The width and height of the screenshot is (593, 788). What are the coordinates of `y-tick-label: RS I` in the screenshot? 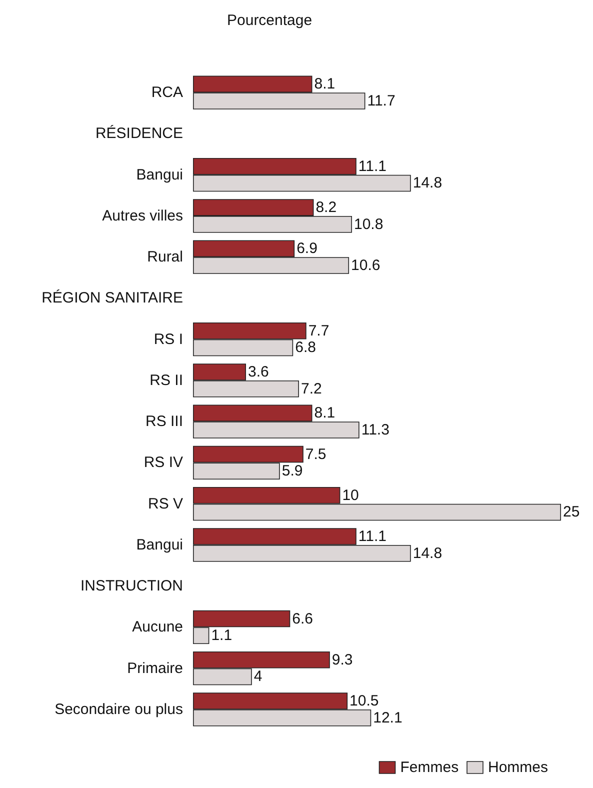 It's located at (168, 339).